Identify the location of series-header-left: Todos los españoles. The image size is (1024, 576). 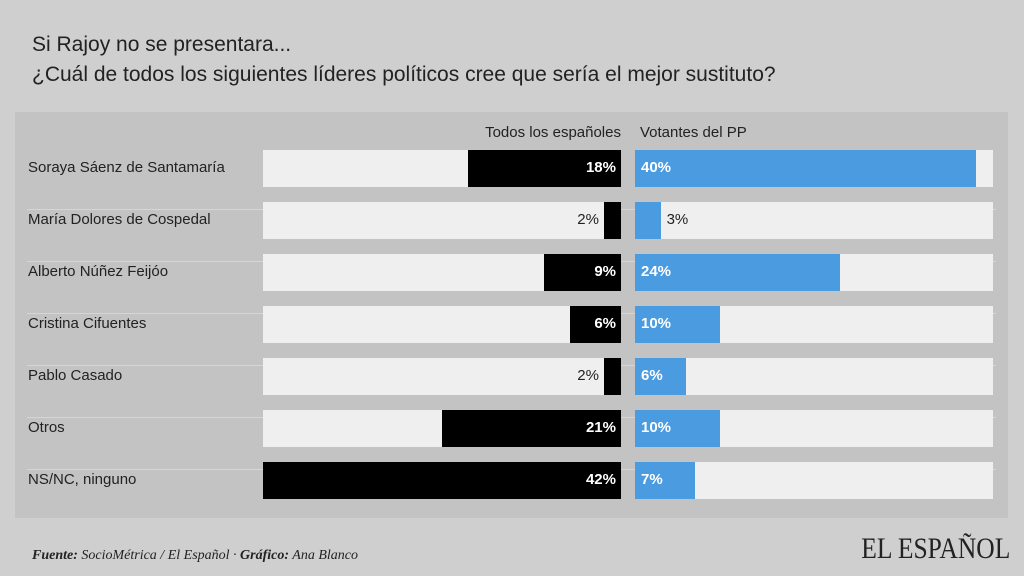
(553, 132).